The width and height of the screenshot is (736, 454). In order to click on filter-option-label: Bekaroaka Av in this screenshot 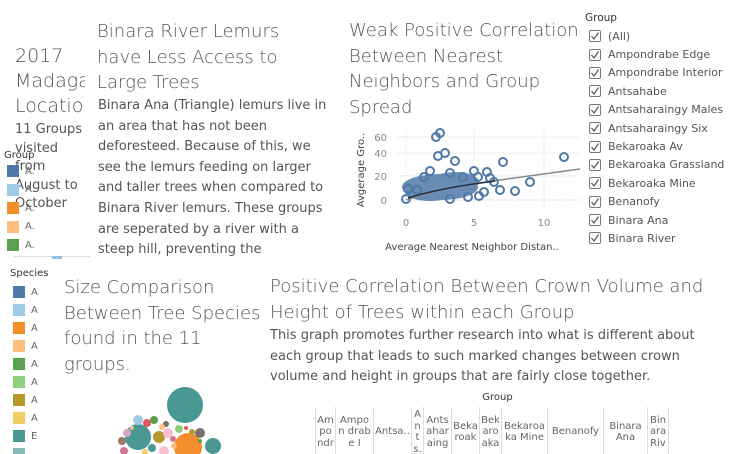, I will do `click(645, 147)`.